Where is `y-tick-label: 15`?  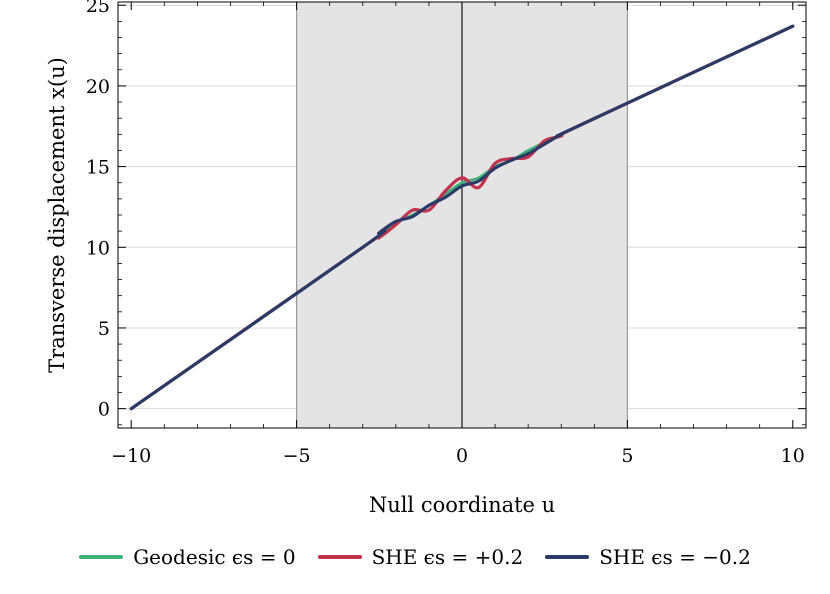 y-tick-label: 15 is located at coordinates (98, 168).